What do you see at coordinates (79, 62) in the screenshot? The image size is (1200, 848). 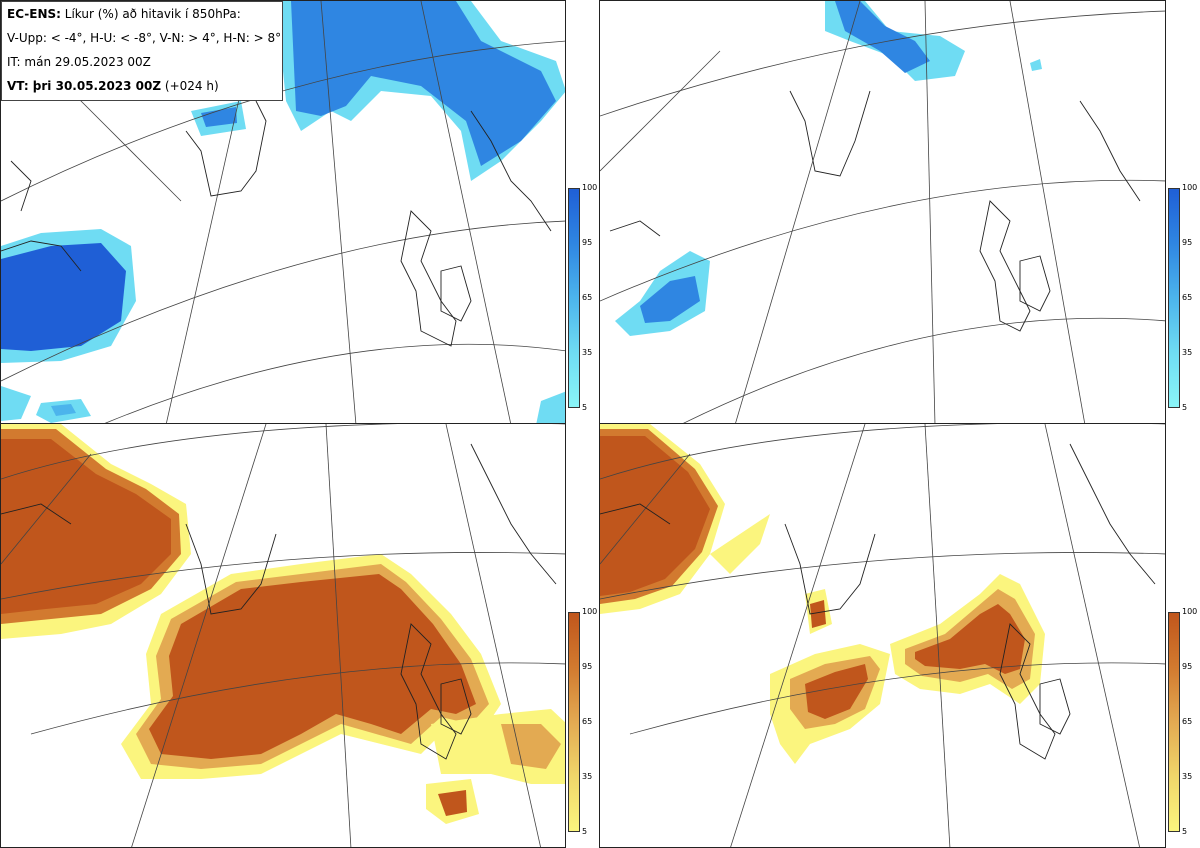 I see `init-time-text: IT: mán 29.05.2023 00Z` at bounding box center [79, 62].